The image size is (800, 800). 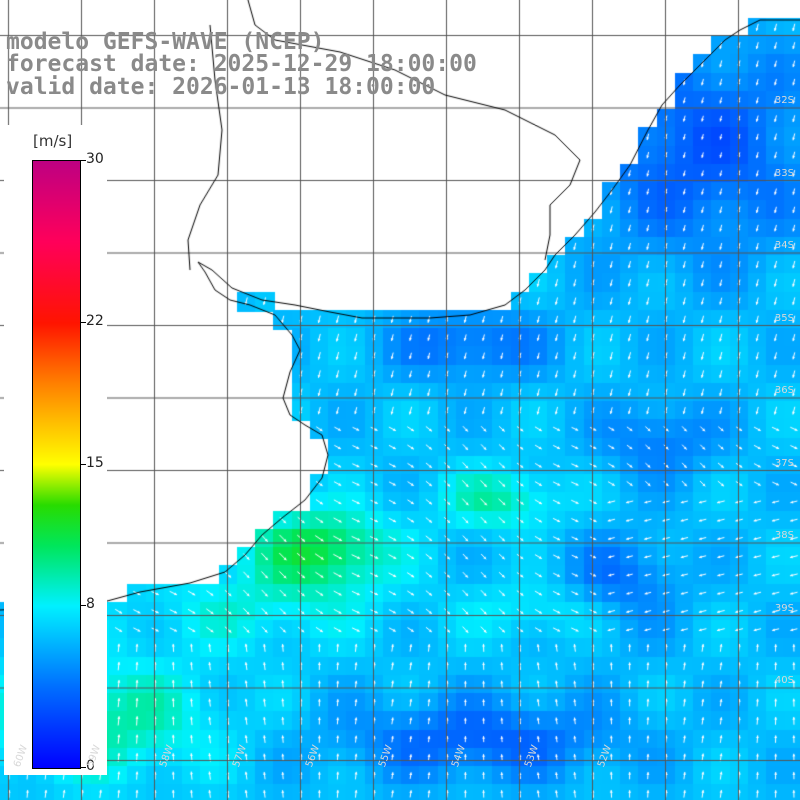 What do you see at coordinates (95, 320) in the screenshot?
I see `colorbar-tick-label: 22` at bounding box center [95, 320].